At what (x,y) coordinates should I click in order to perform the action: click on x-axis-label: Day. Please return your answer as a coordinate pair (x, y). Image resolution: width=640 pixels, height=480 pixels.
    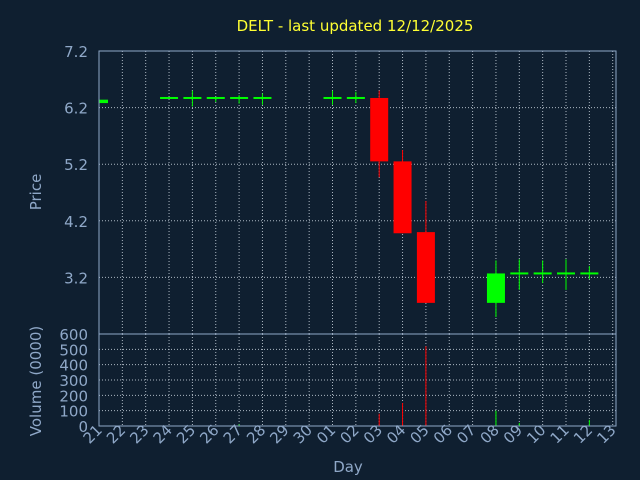
    Looking at the image, I should click on (348, 467).